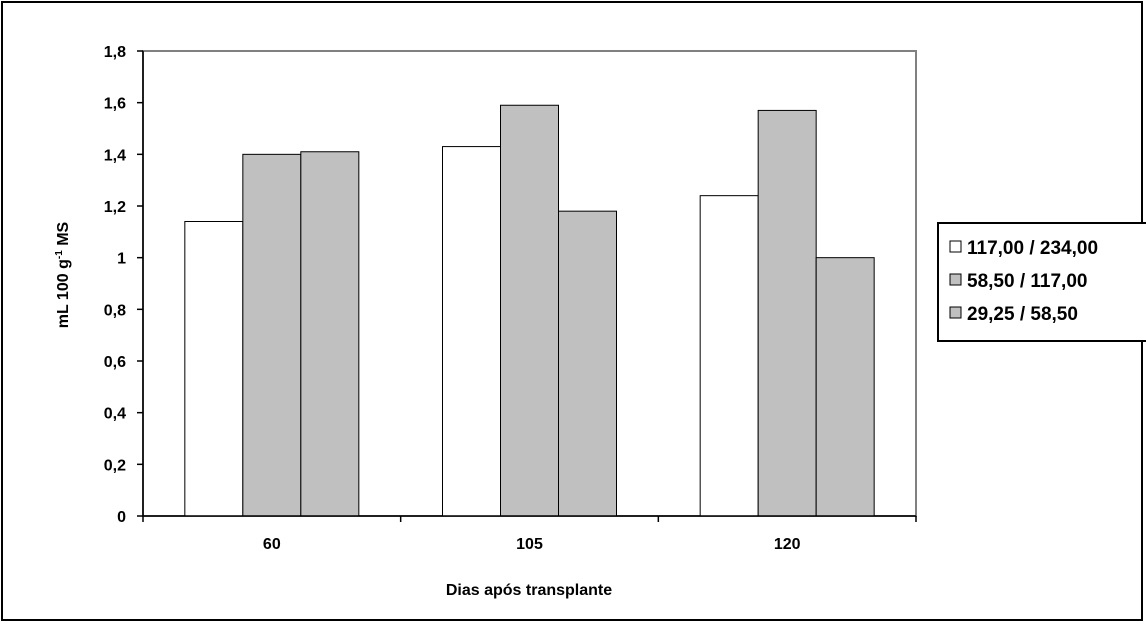 Image resolution: width=1146 pixels, height=624 pixels. What do you see at coordinates (63, 293) in the screenshot?
I see `y-axis-title-main: mL 100 g` at bounding box center [63, 293].